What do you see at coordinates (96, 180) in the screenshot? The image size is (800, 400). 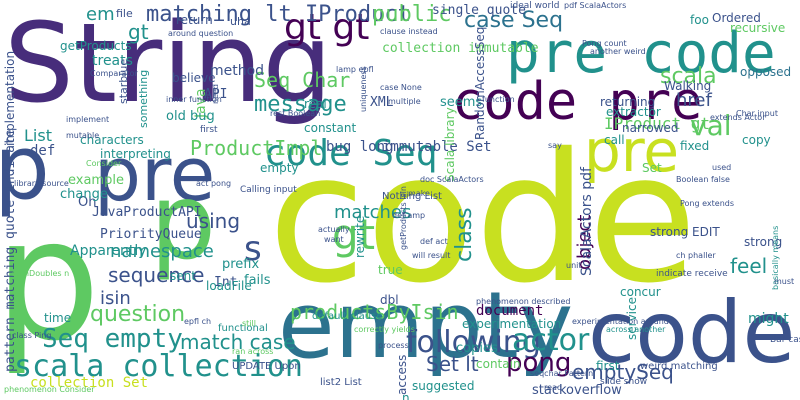 I see `cloud-word: example` at bounding box center [96, 180].